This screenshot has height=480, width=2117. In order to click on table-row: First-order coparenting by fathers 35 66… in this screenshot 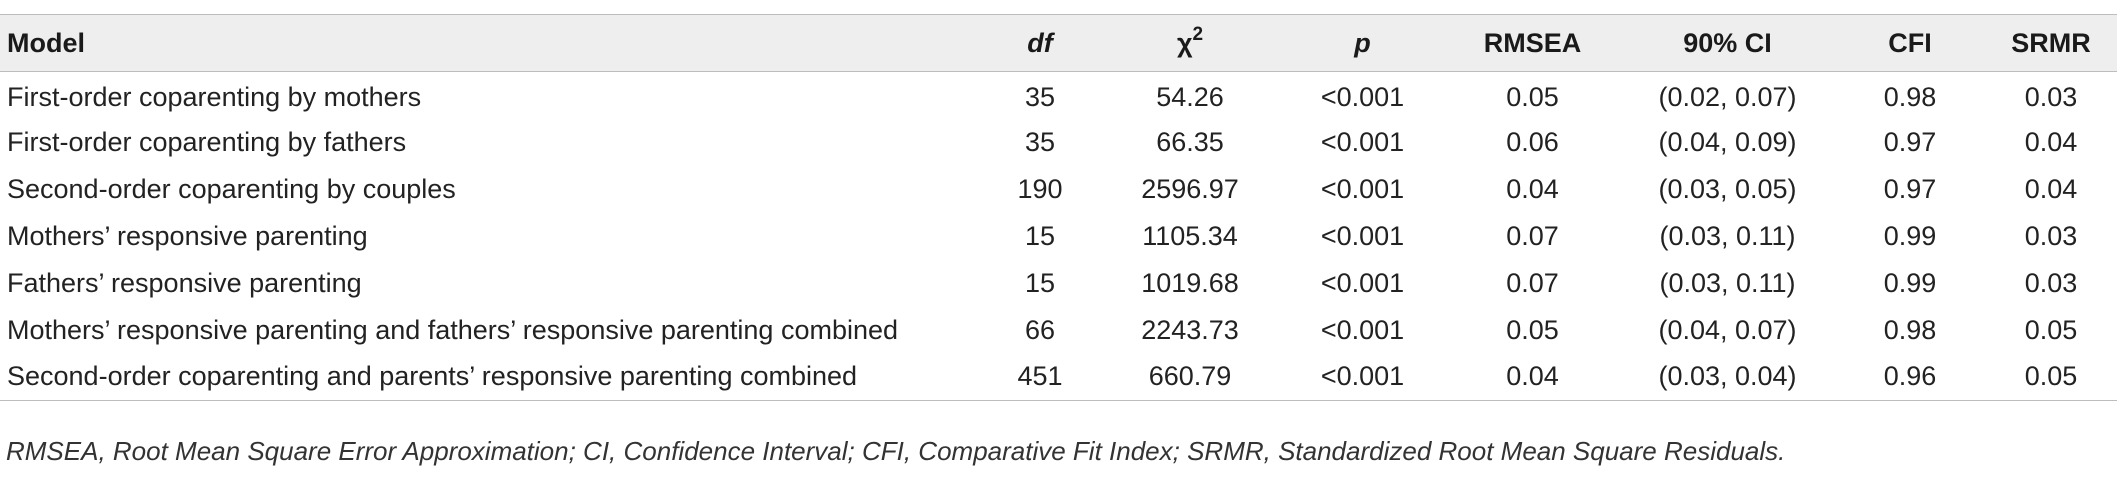, I will do `click(1058, 142)`.